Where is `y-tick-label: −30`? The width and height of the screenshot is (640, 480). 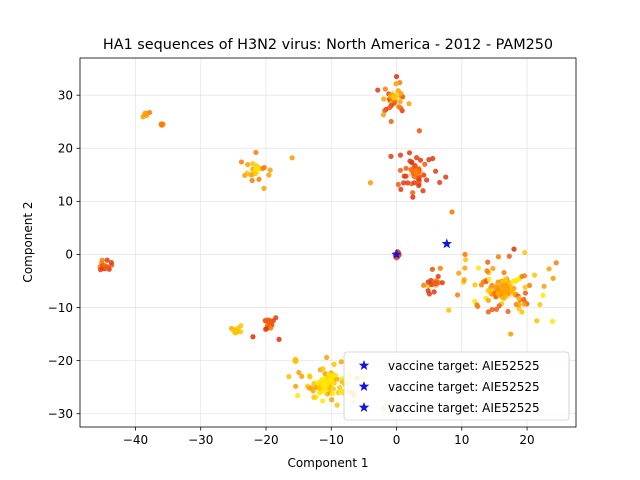 y-tick-label: −30 is located at coordinates (60, 414).